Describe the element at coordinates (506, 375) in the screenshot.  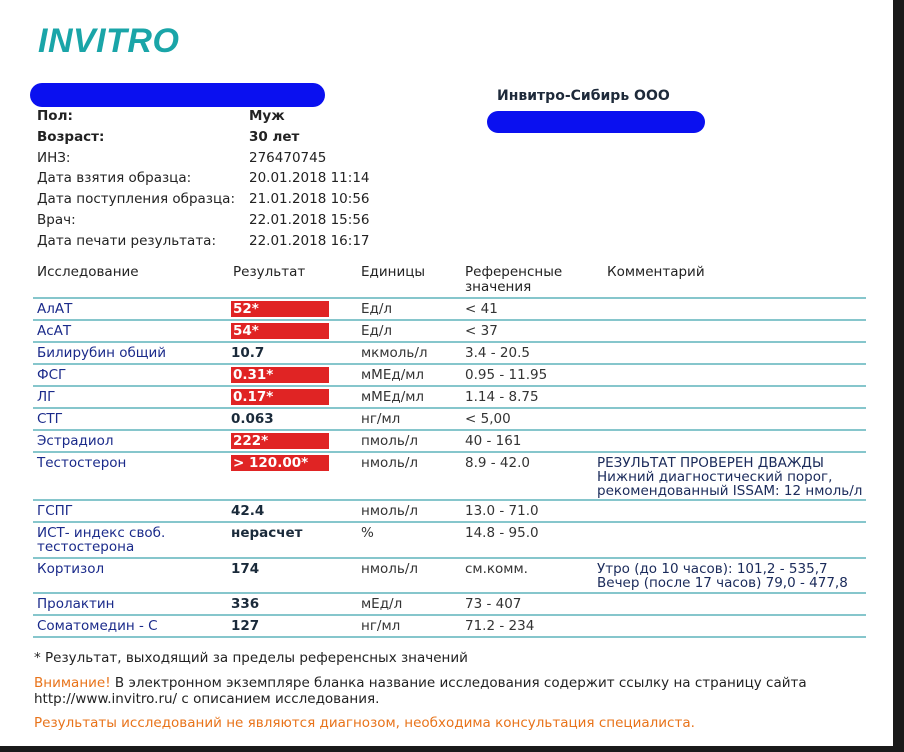
I see `reference-range: 0.95 - 11.95` at that location.